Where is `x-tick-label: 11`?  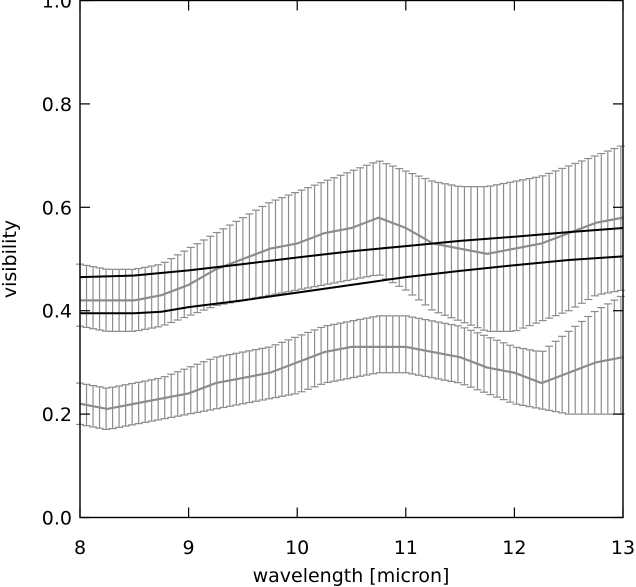
x-tick-label: 11 is located at coordinates (406, 548).